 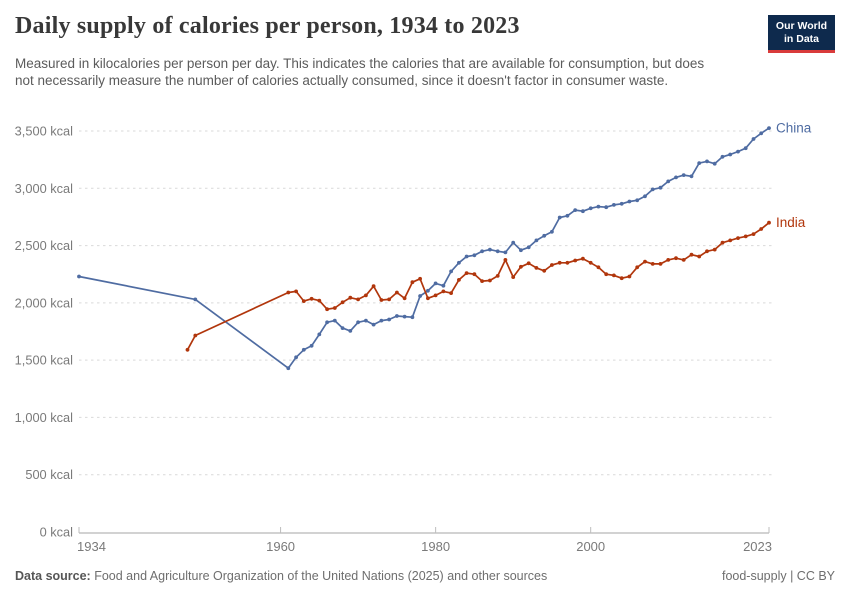 I want to click on series-label-india: India, so click(x=791, y=222).